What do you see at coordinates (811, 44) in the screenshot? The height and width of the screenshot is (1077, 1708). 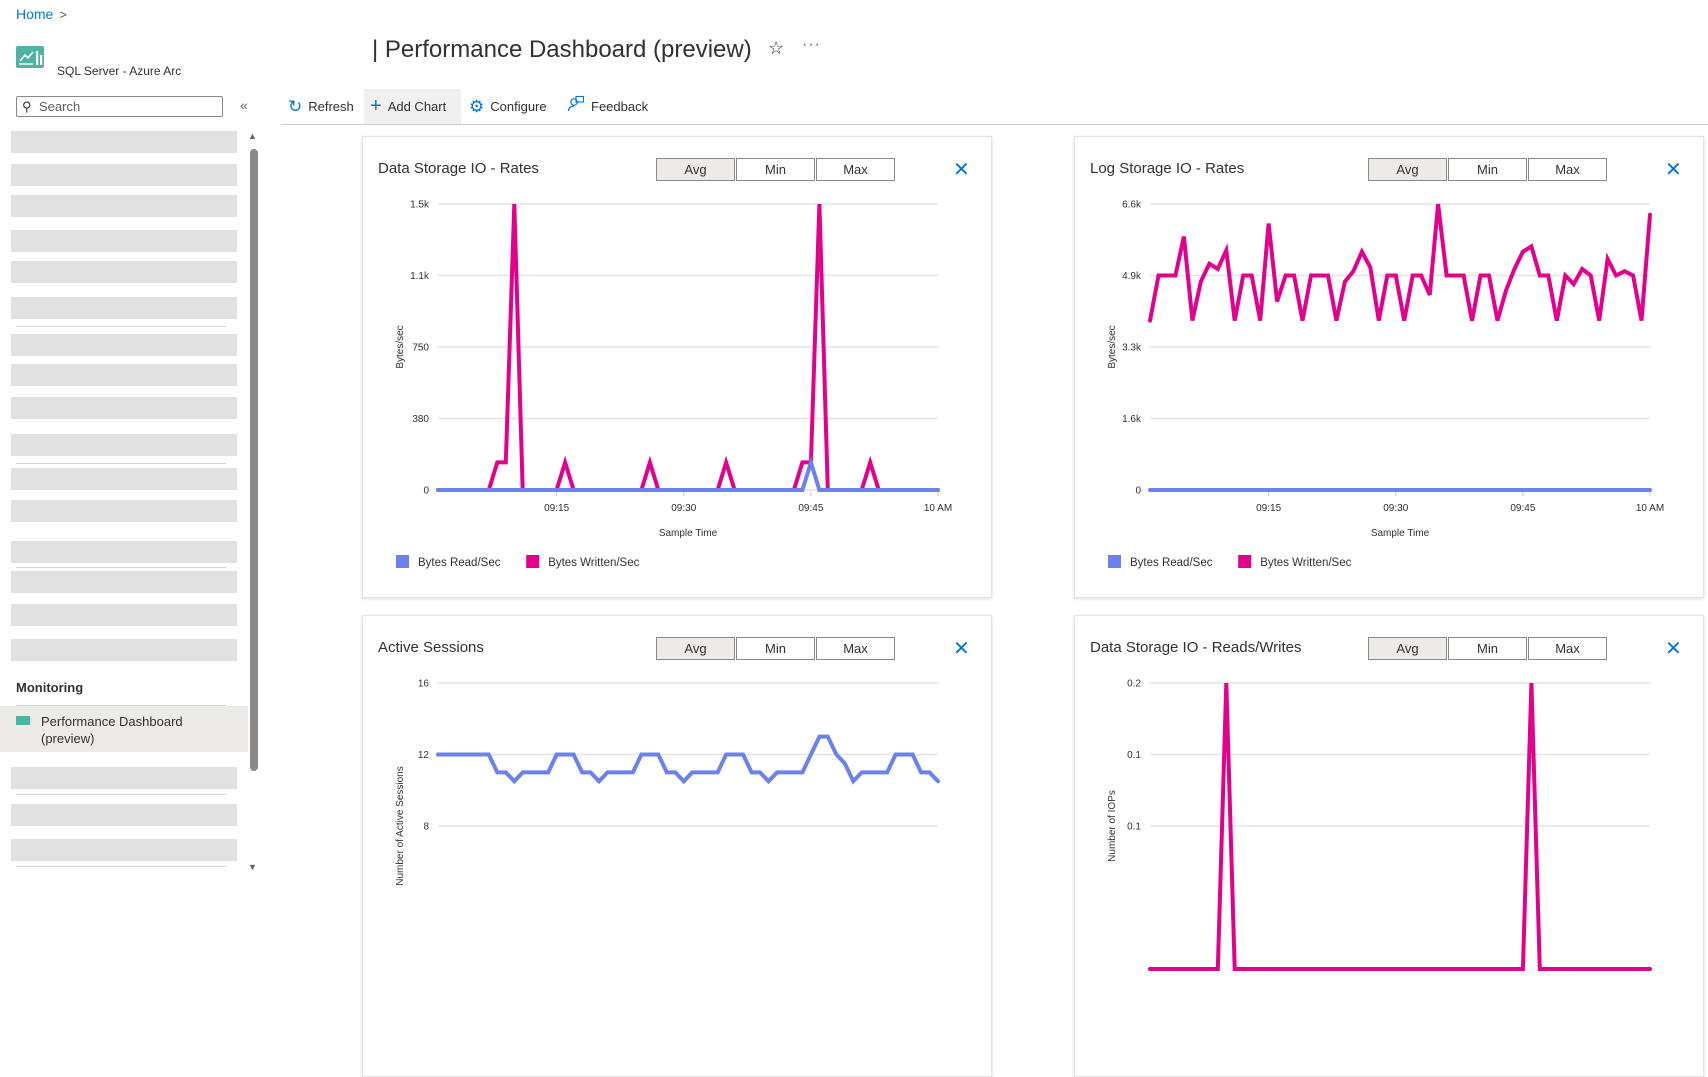 I see `more-options-icon: ···` at bounding box center [811, 44].